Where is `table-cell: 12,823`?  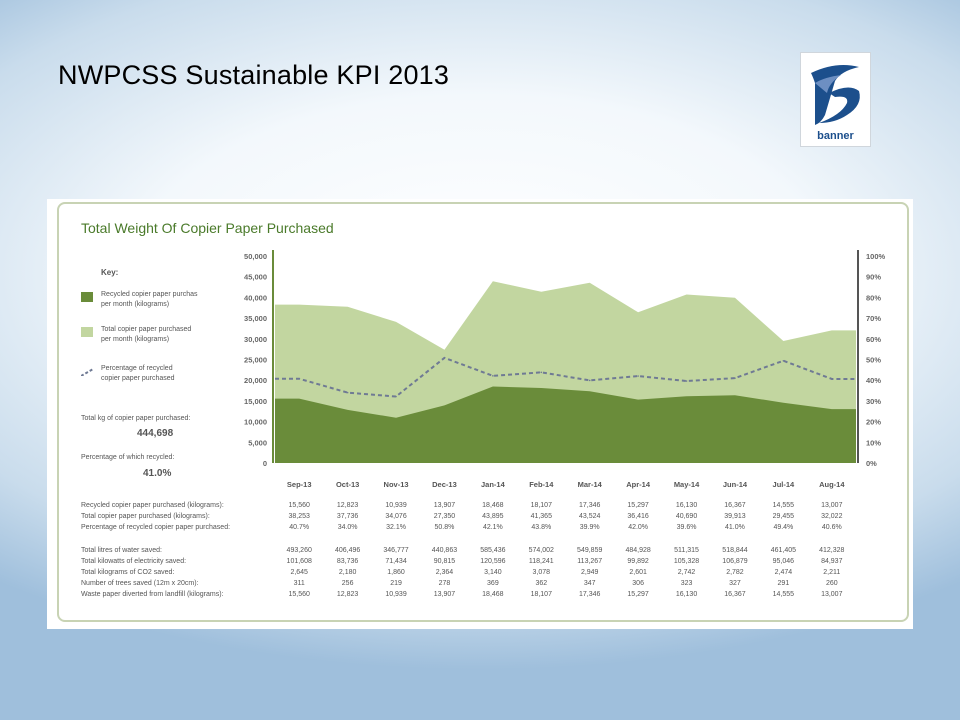 table-cell: 12,823 is located at coordinates (347, 505).